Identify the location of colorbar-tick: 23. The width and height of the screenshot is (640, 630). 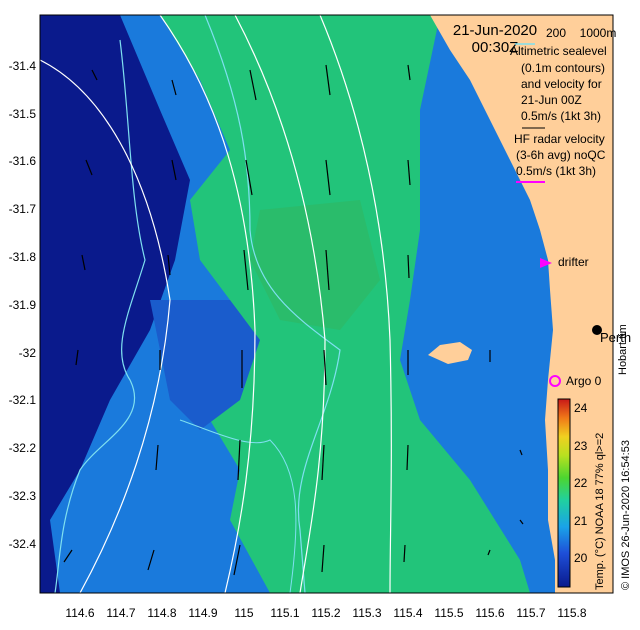
(581, 446).